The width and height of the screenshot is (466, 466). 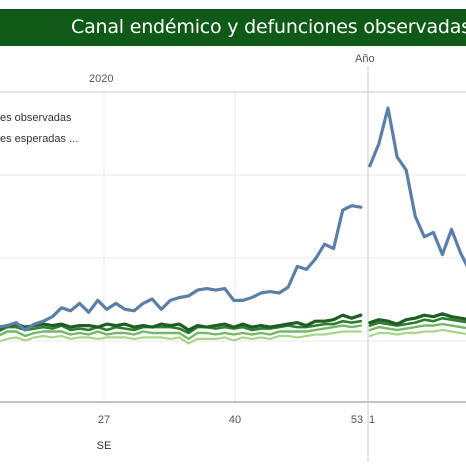 I want to click on tick-label-1: 1, so click(x=372, y=420).